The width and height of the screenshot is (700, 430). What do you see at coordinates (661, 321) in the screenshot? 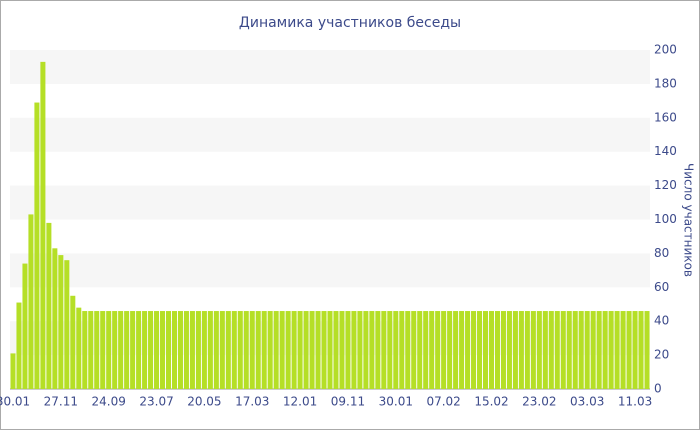
I see `y-tick-label: 40` at bounding box center [661, 321].